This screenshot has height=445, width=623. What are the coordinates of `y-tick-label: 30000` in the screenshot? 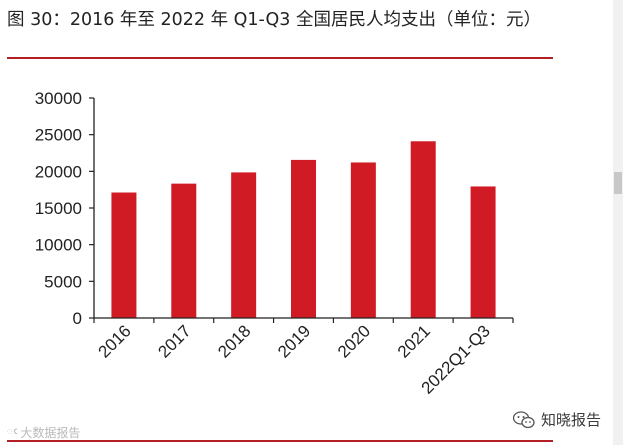 It's located at (58, 98).